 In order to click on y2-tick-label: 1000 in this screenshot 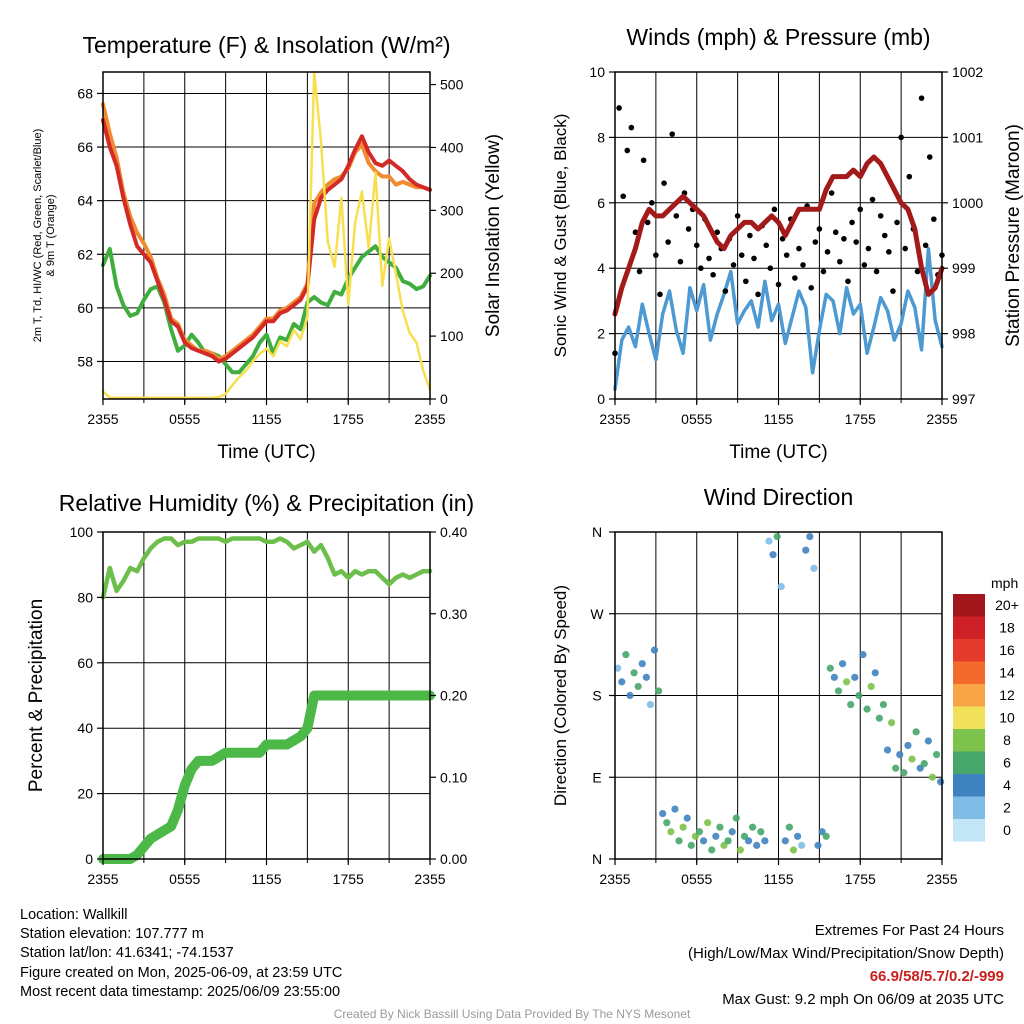, I will do `click(967, 203)`.